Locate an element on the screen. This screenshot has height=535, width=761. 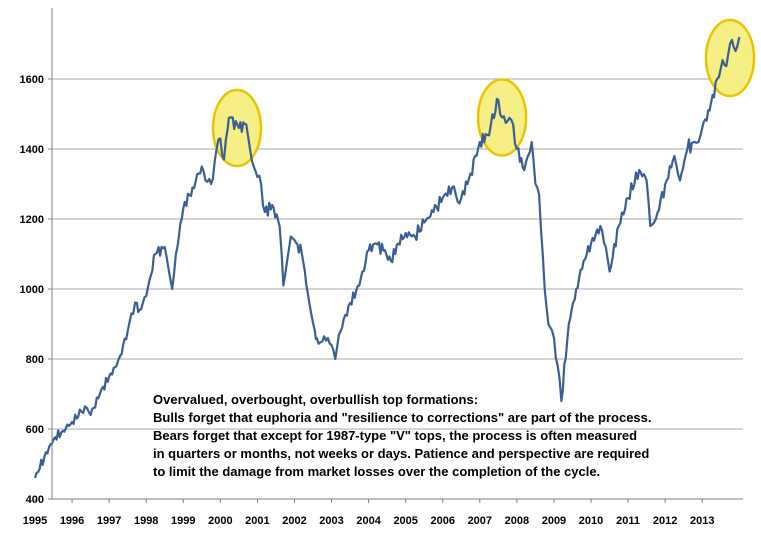
x-tick-label: 1996 is located at coordinates (72, 521).